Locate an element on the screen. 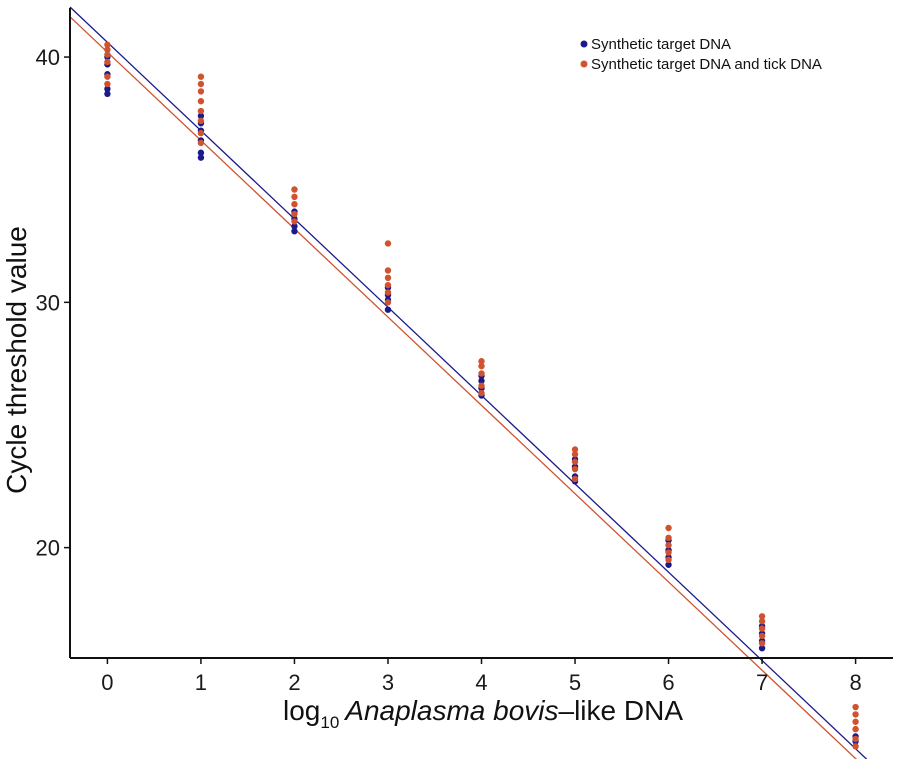 This screenshot has width=900, height=759. y-tick-label: 30 is located at coordinates (48, 302).